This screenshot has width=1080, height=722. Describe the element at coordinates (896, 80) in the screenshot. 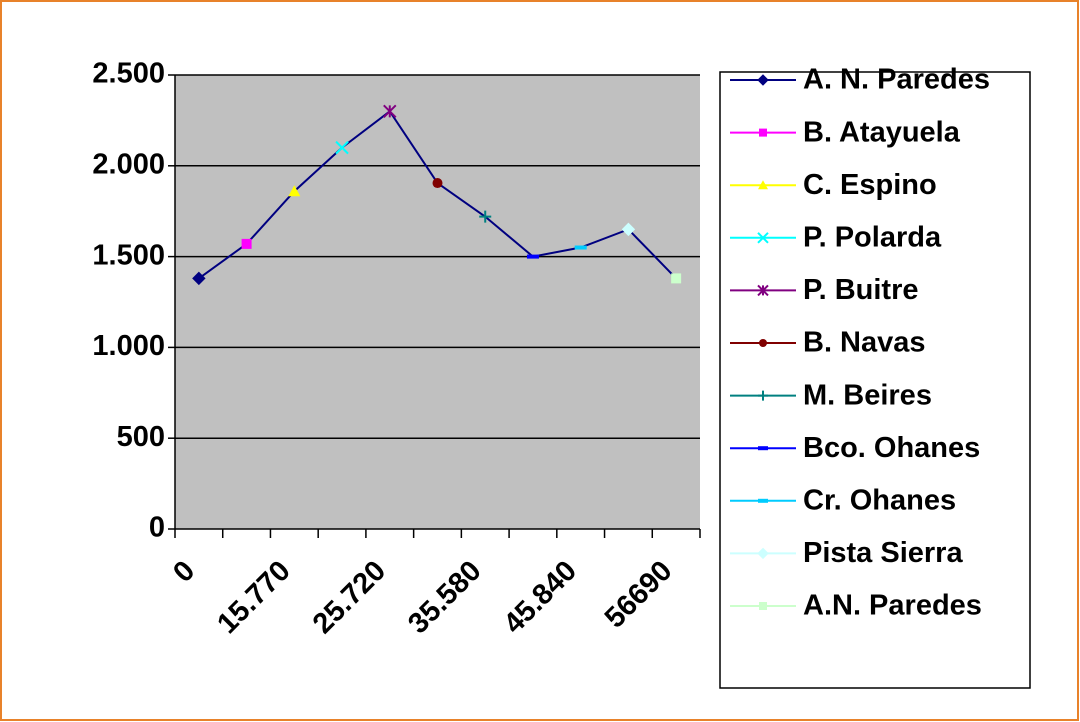

I see `legend-label: A. N. Paredes` at that location.